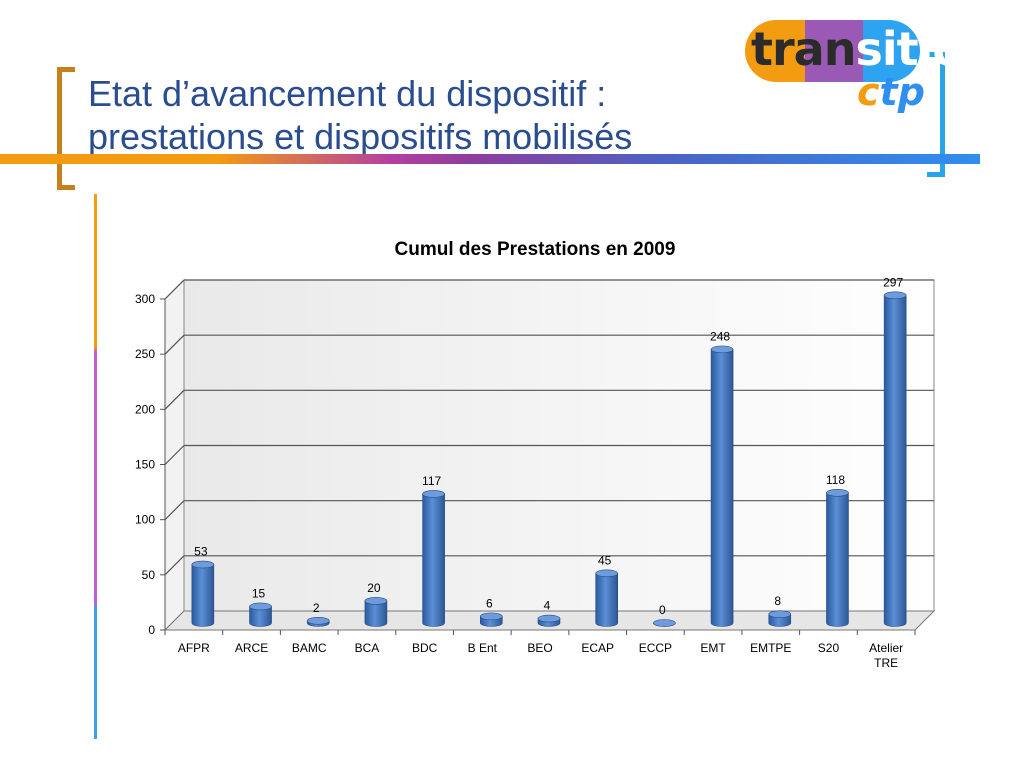 Image resolution: width=1024 pixels, height=768 pixels. What do you see at coordinates (145, 354) in the screenshot?
I see `y-tick-label: 250` at bounding box center [145, 354].